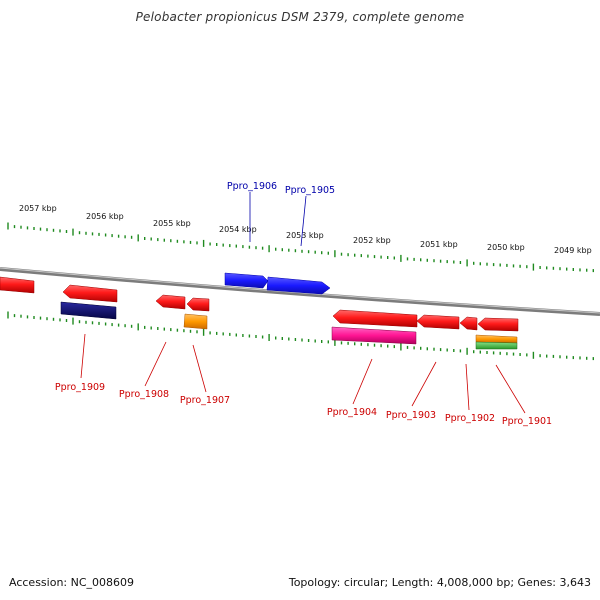 The image size is (600, 600). Describe the element at coordinates (411, 415) in the screenshot. I see `gene-label-ppro-1903: Ppro_1903` at that location.